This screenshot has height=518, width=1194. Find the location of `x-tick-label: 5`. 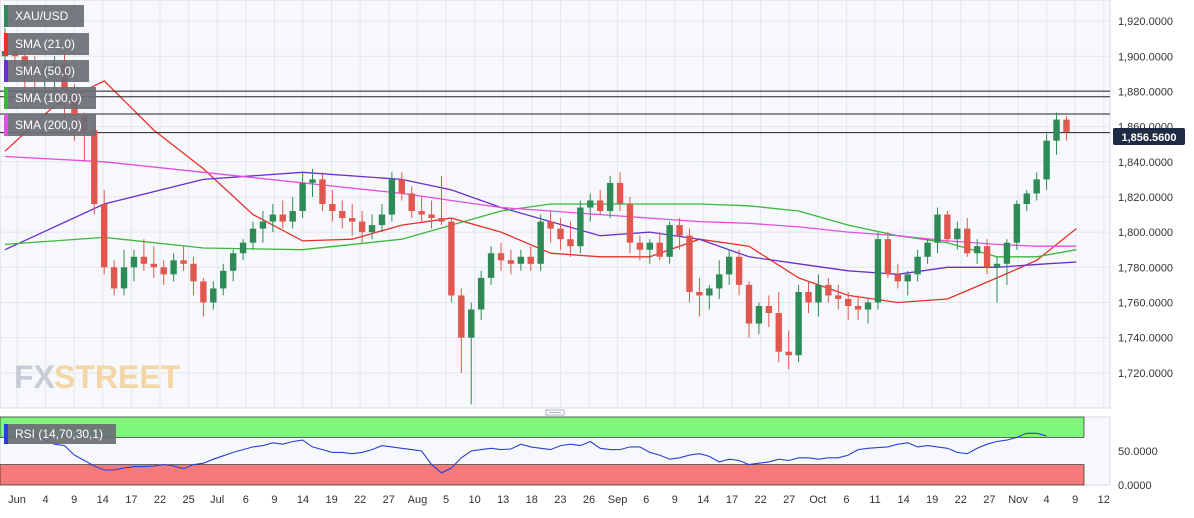

x-tick-label: 5 is located at coordinates (446, 500).